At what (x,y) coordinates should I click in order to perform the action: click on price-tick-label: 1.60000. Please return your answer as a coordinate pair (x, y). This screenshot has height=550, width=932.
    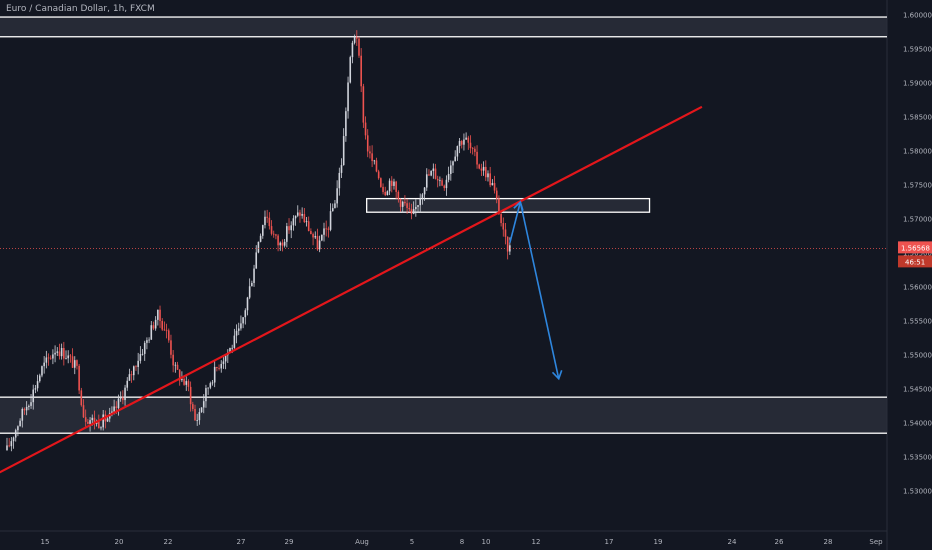
    Looking at the image, I should click on (917, 16).